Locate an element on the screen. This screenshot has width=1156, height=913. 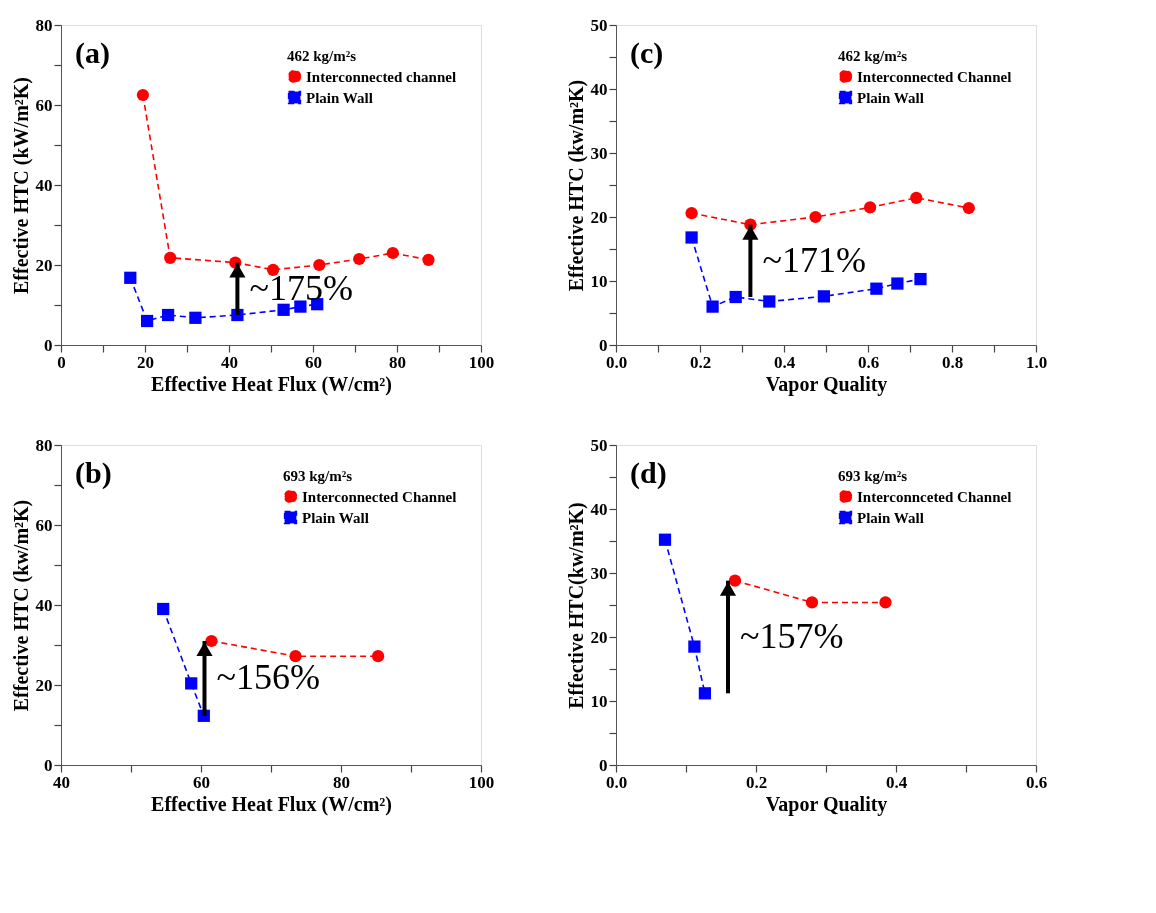
y-axis-title: Effective HTC (kW/m²K) is located at coordinates (21, 185).